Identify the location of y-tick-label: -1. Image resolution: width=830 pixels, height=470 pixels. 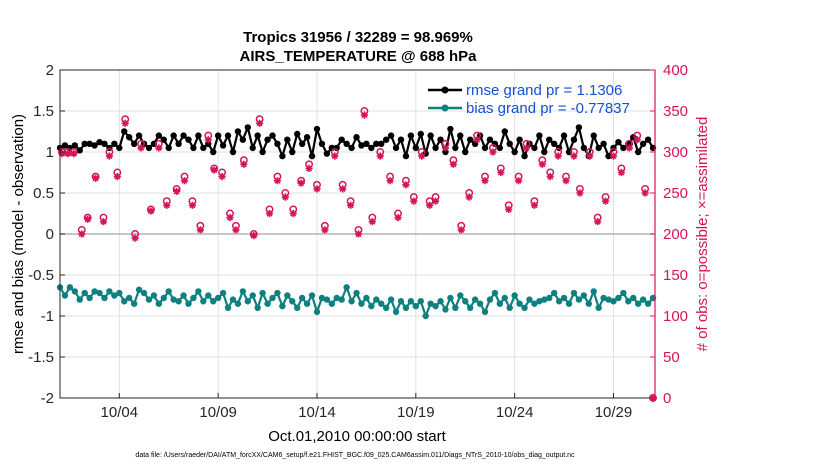
(47, 316).